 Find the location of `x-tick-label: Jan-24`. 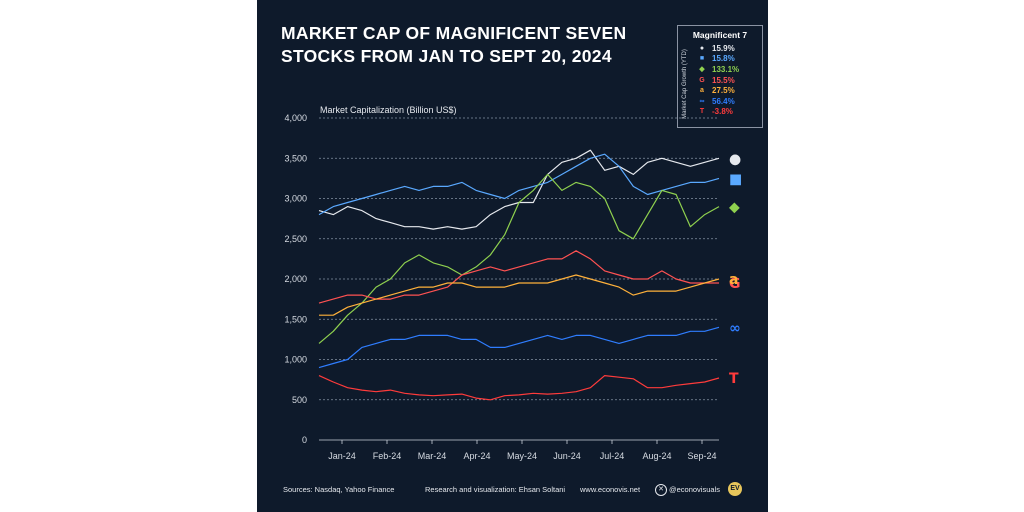

x-tick-label: Jan-24 is located at coordinates (342, 456).